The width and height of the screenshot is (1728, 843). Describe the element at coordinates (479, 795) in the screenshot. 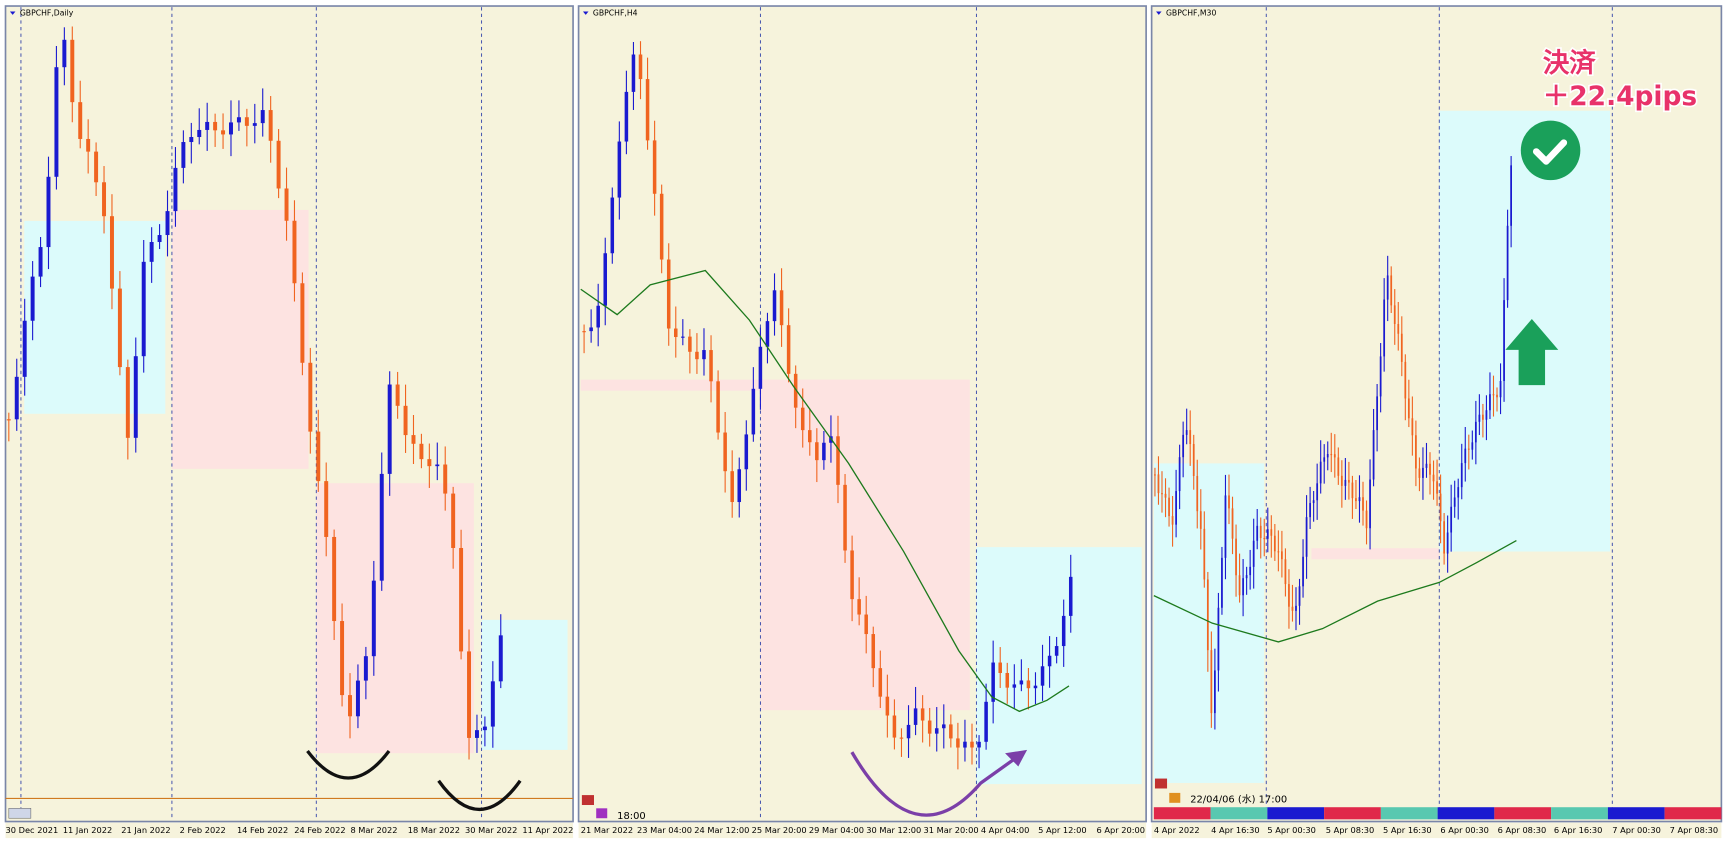

I see `v-shape` at that location.